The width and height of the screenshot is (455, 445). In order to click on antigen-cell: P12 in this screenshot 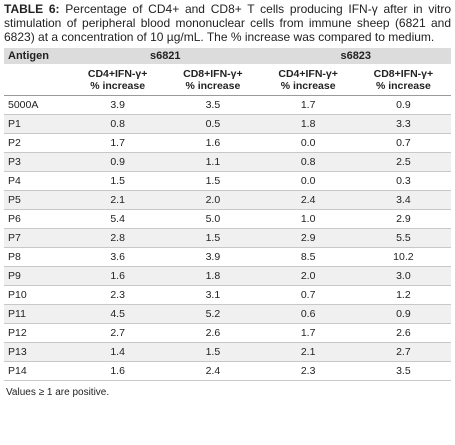, I will do `click(37, 333)`.